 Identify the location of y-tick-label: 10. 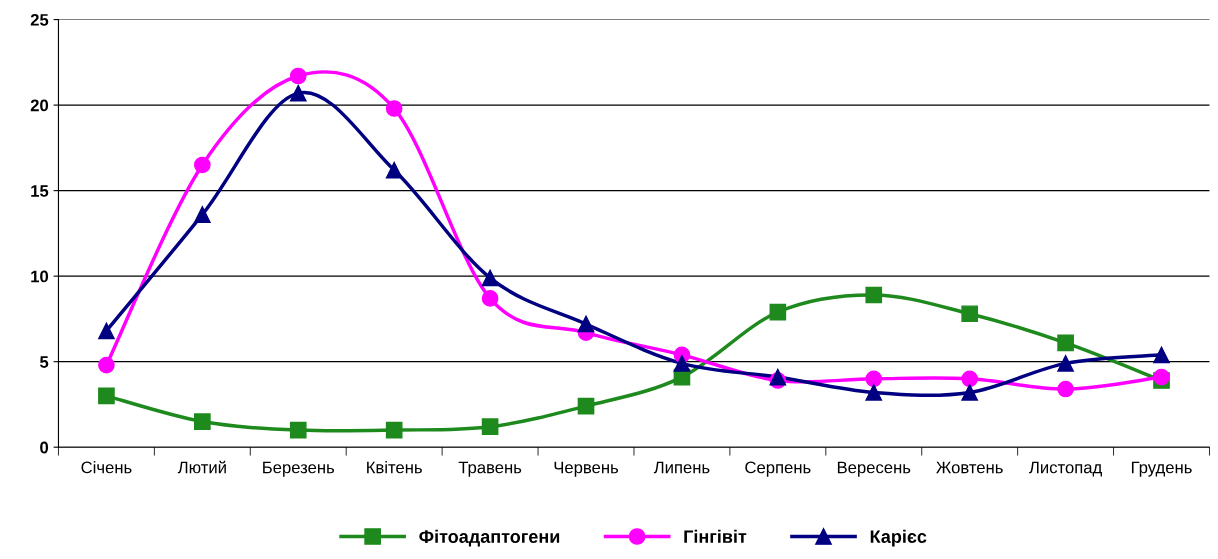
(40, 276).